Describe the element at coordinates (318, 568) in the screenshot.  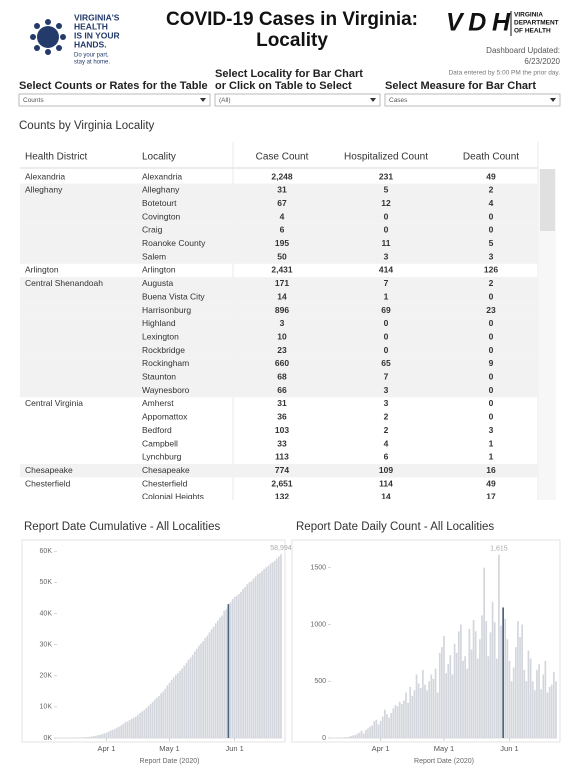
I see `y-tick-label: 1500` at that location.